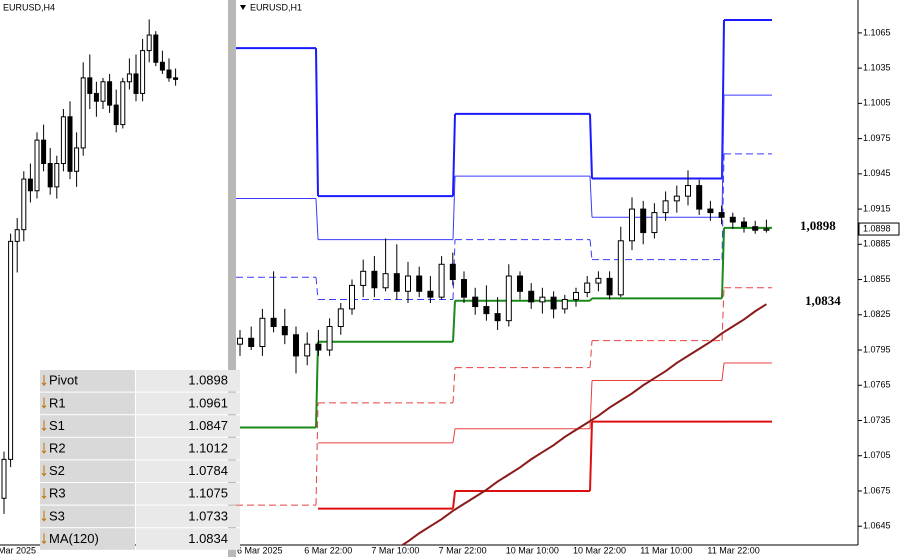 Image resolution: width=900 pixels, height=557 pixels. Describe the element at coordinates (208, 515) in the screenshot. I see `level-value: 1.0733` at that location.